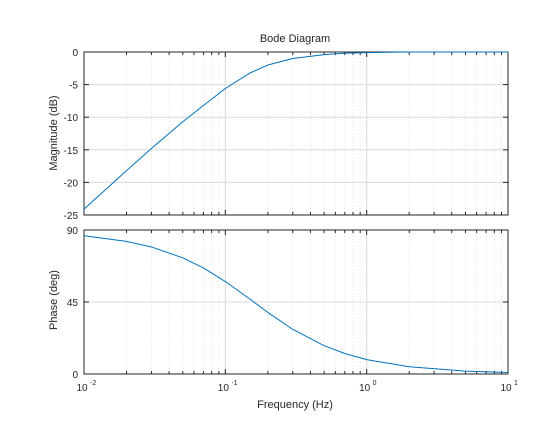 Image resolution: width=560 pixels, height=425 pixels. What do you see at coordinates (234, 383) in the screenshot?
I see `x-tick-label-exponent: -1` at bounding box center [234, 383].